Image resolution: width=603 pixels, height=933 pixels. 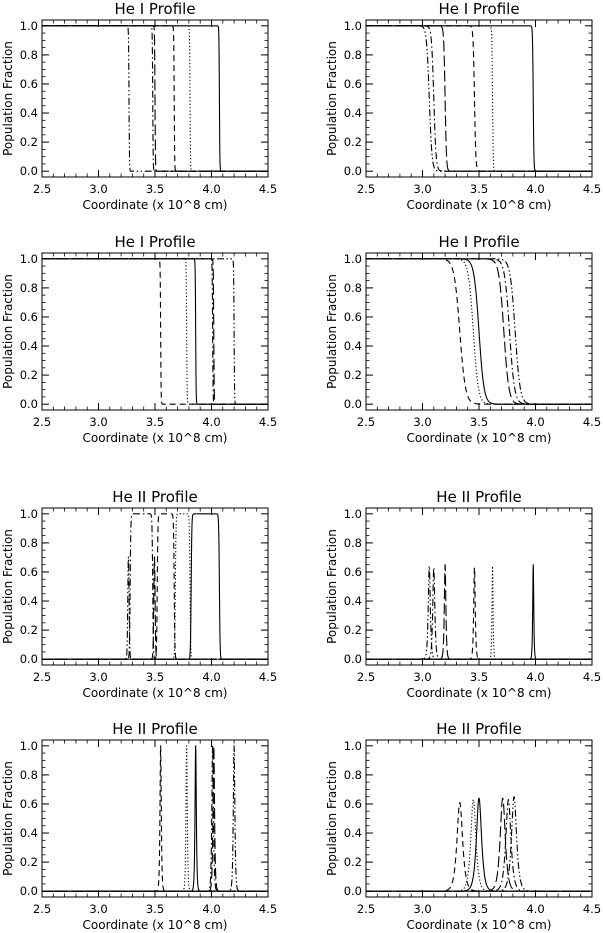 I want to click on series-line-dotted, so click(x=479, y=612).